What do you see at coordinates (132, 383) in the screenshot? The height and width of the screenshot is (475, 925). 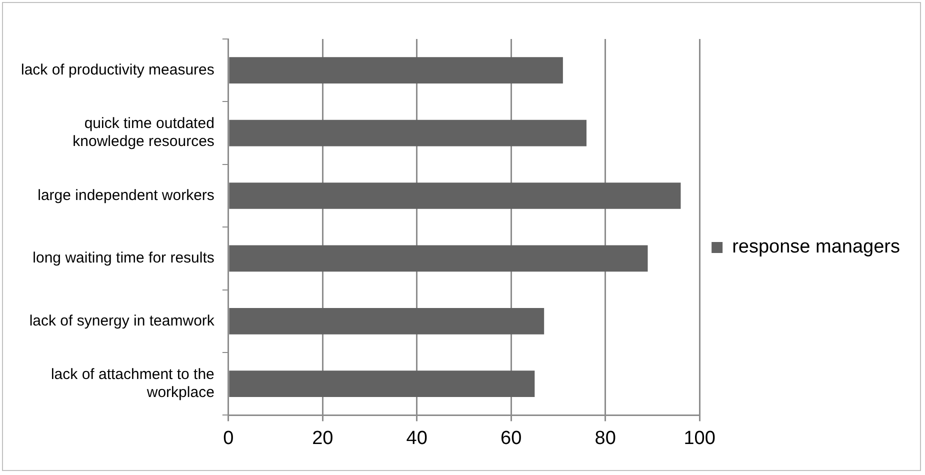 I see `y-tick-label: lack of attachment to the workplace` at bounding box center [132, 383].